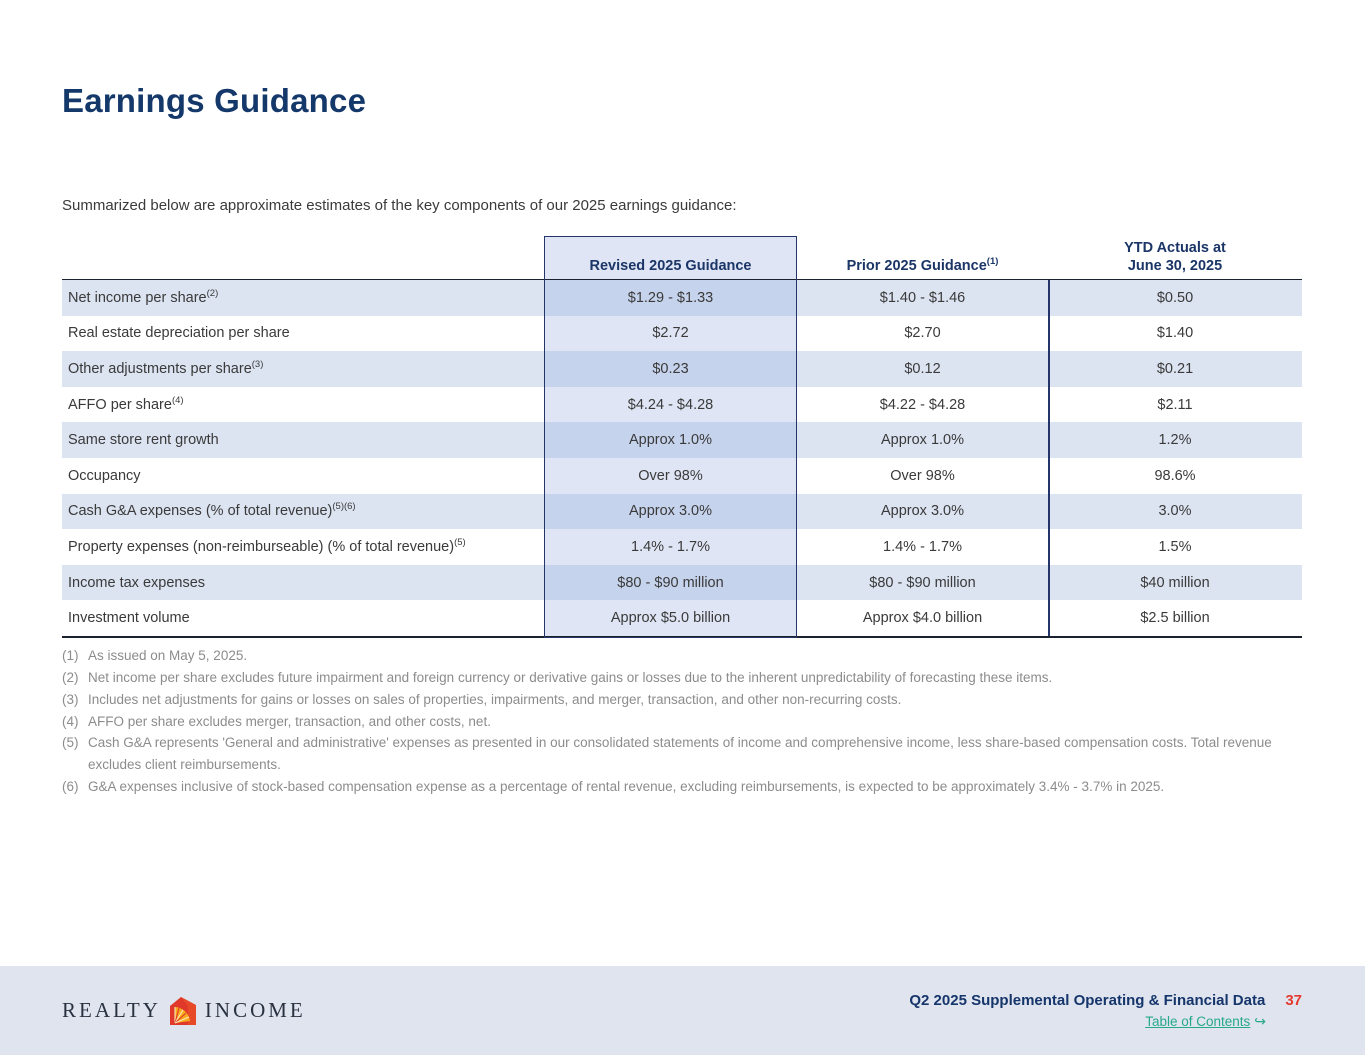  Describe the element at coordinates (670, 369) in the screenshot. I see `revised-value-cell: $0.23` at that location.